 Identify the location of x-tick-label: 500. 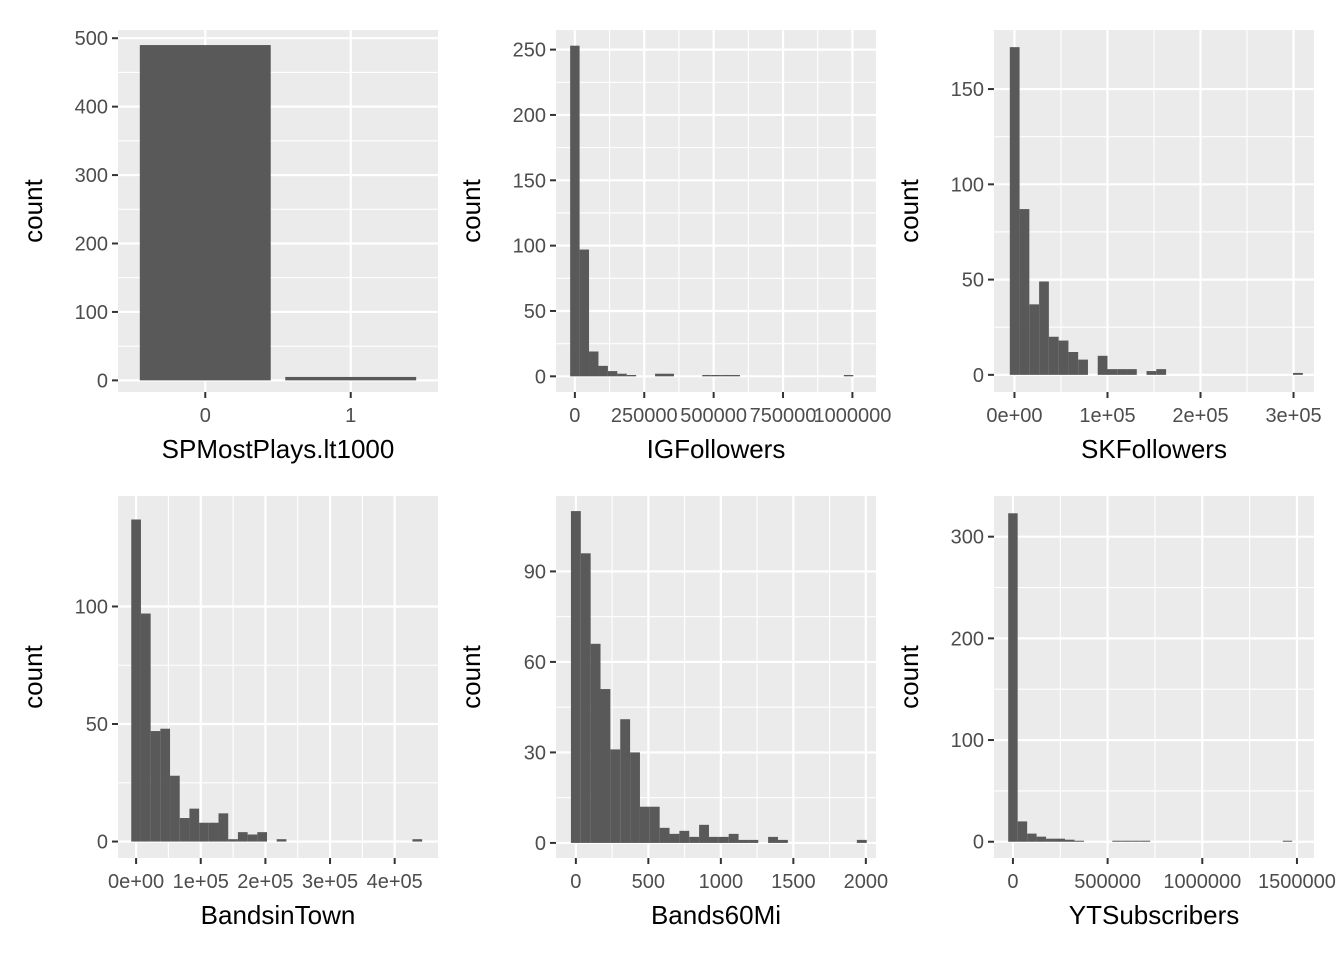
(648, 882).